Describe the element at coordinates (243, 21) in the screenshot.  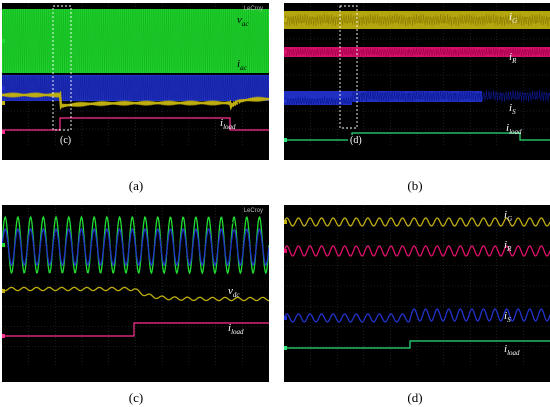
I see `label-vac-a: vac` at that location.